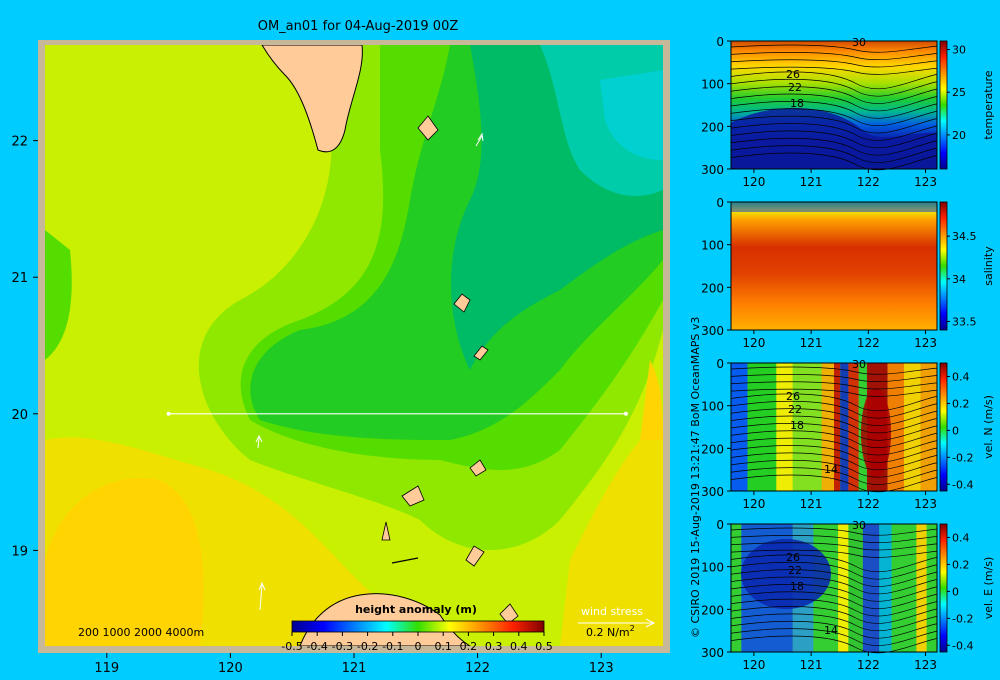 The width and height of the screenshot is (1000, 680). What do you see at coordinates (475, 556) in the screenshot?
I see `land-isle-f` at bounding box center [475, 556].